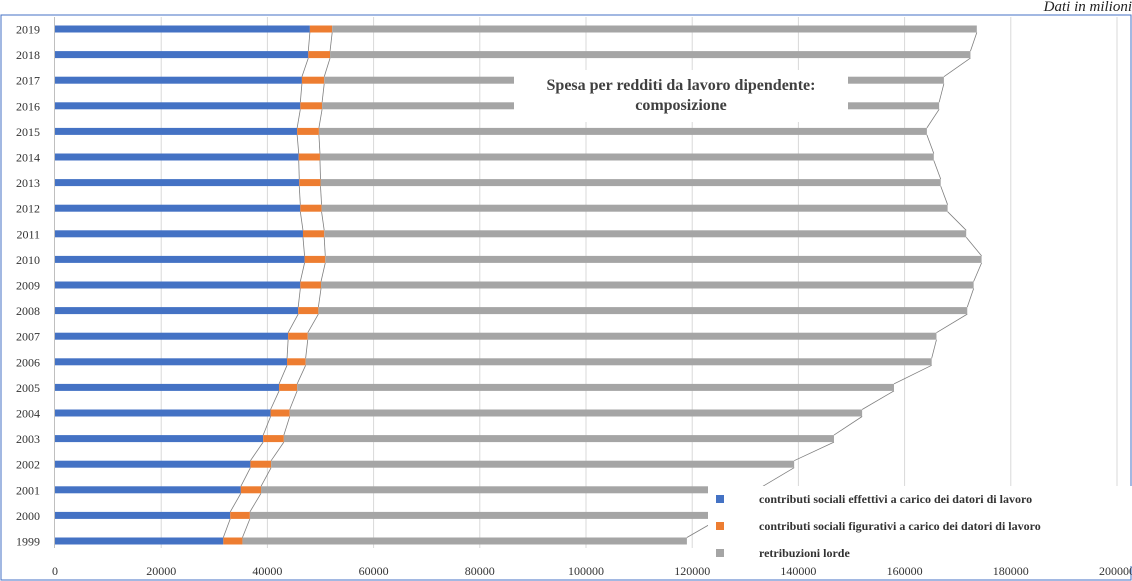  Describe the element at coordinates (1011, 571) in the screenshot. I see `x-tick-label: 180000` at that location.